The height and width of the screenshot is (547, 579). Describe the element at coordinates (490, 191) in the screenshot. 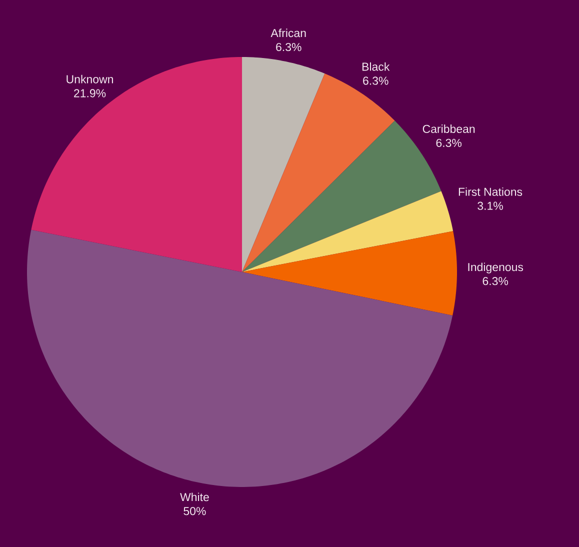

I see `slice-label: First Nations` at that location.